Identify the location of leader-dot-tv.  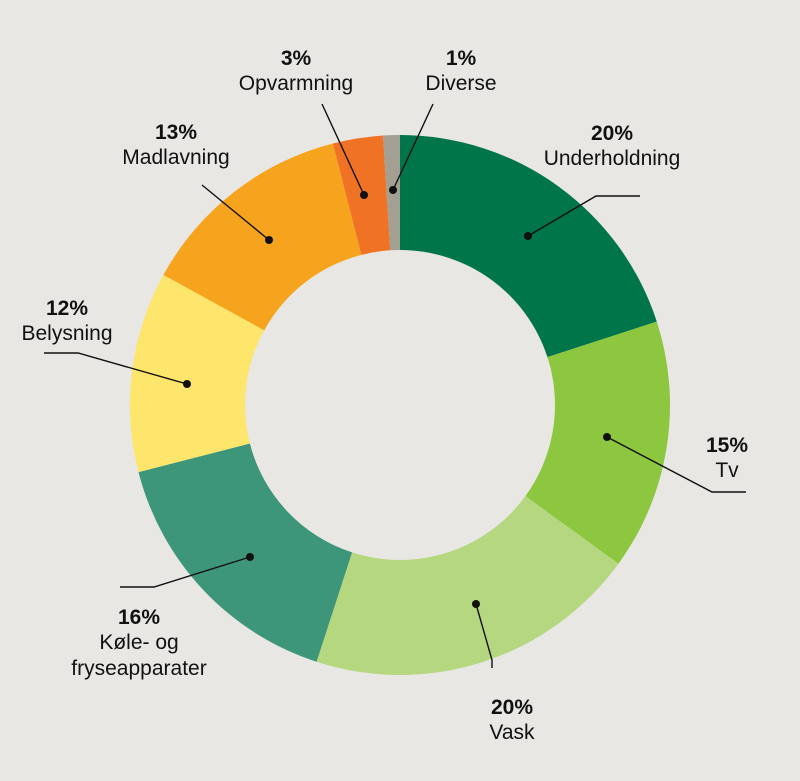
(607, 437).